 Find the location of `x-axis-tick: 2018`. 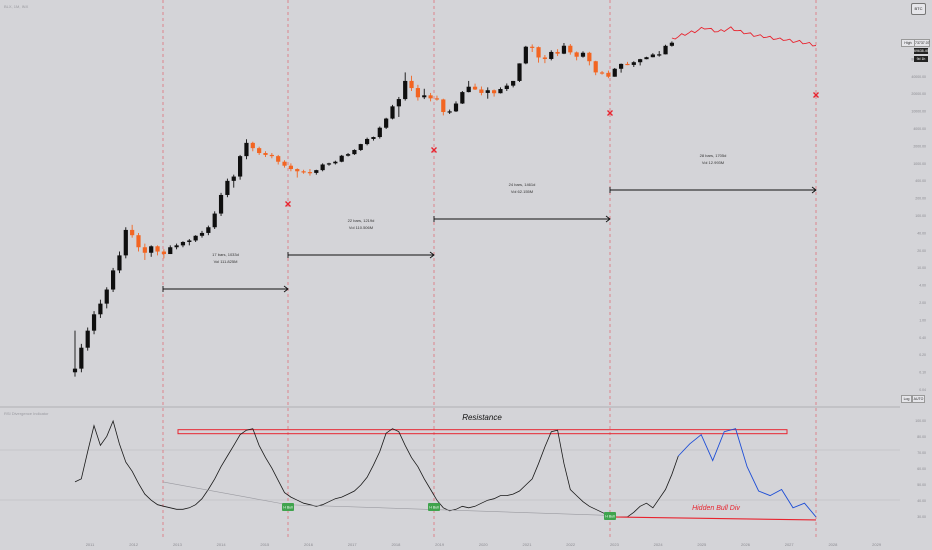

x-axis-tick: 2018 is located at coordinates (396, 544).